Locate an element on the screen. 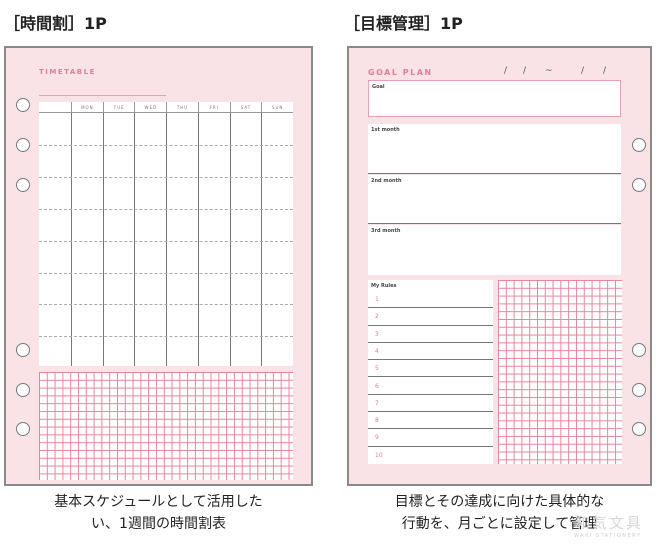 The image size is (660, 550). day-header: SUN is located at coordinates (277, 107).